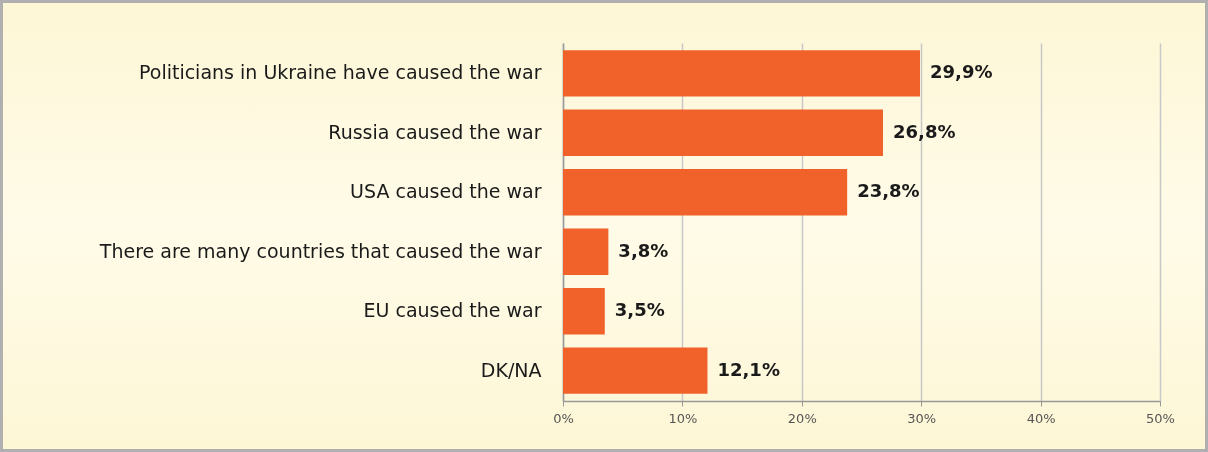  Describe the element at coordinates (1041, 418) in the screenshot. I see `x-tick-label: 40%` at that location.